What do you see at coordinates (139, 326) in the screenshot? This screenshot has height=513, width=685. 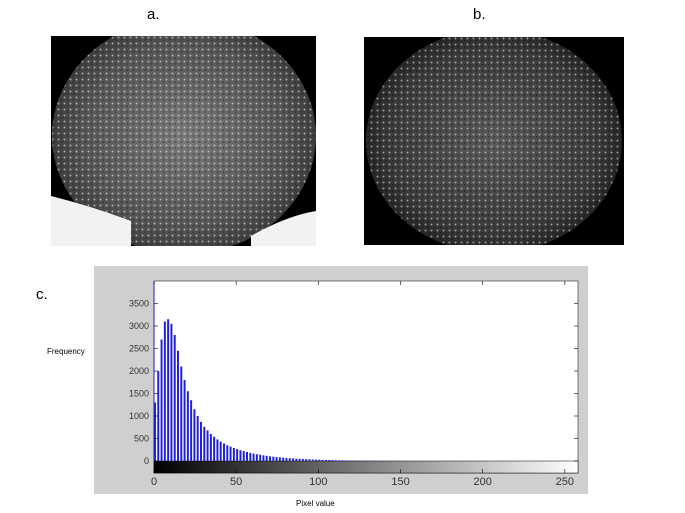 I see `y-tick-label: 3000` at bounding box center [139, 326].